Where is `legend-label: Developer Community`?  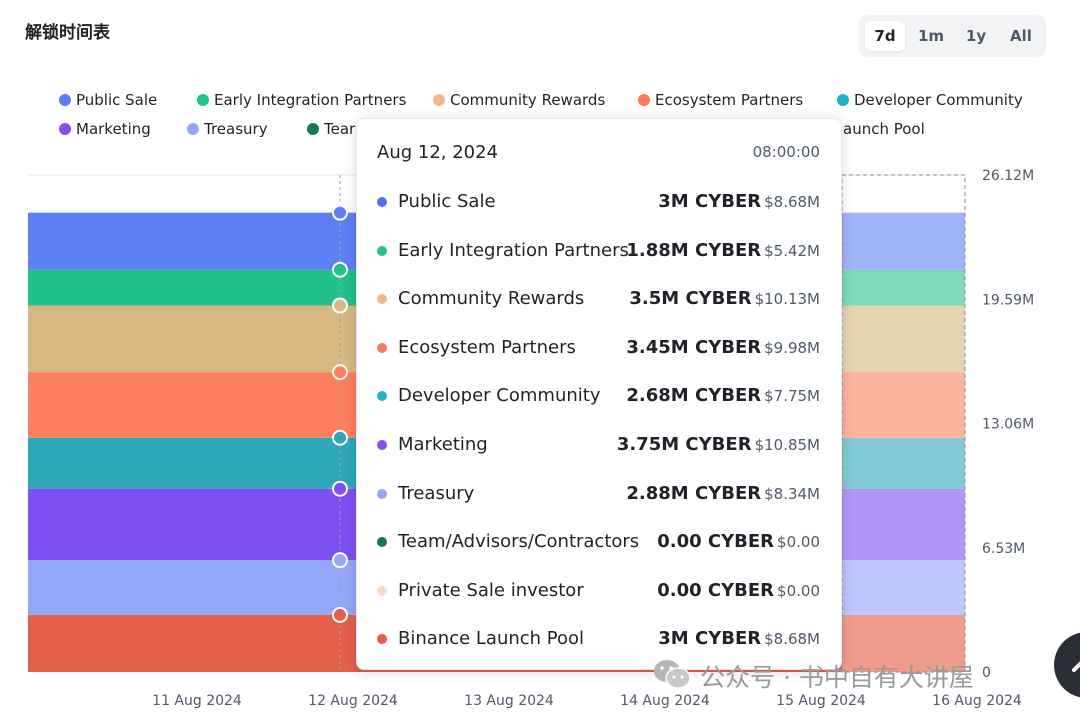
legend-label: Developer Community is located at coordinates (938, 100).